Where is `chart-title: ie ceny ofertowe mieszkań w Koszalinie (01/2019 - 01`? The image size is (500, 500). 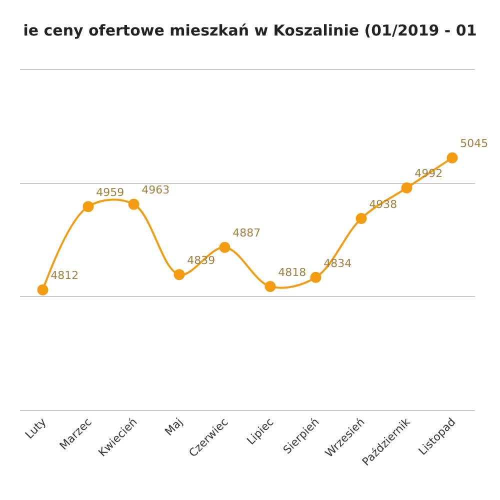 chart-title: ie ceny ofertowe mieszkań w Koszalinie (01/2019 - 01 is located at coordinates (250, 31).